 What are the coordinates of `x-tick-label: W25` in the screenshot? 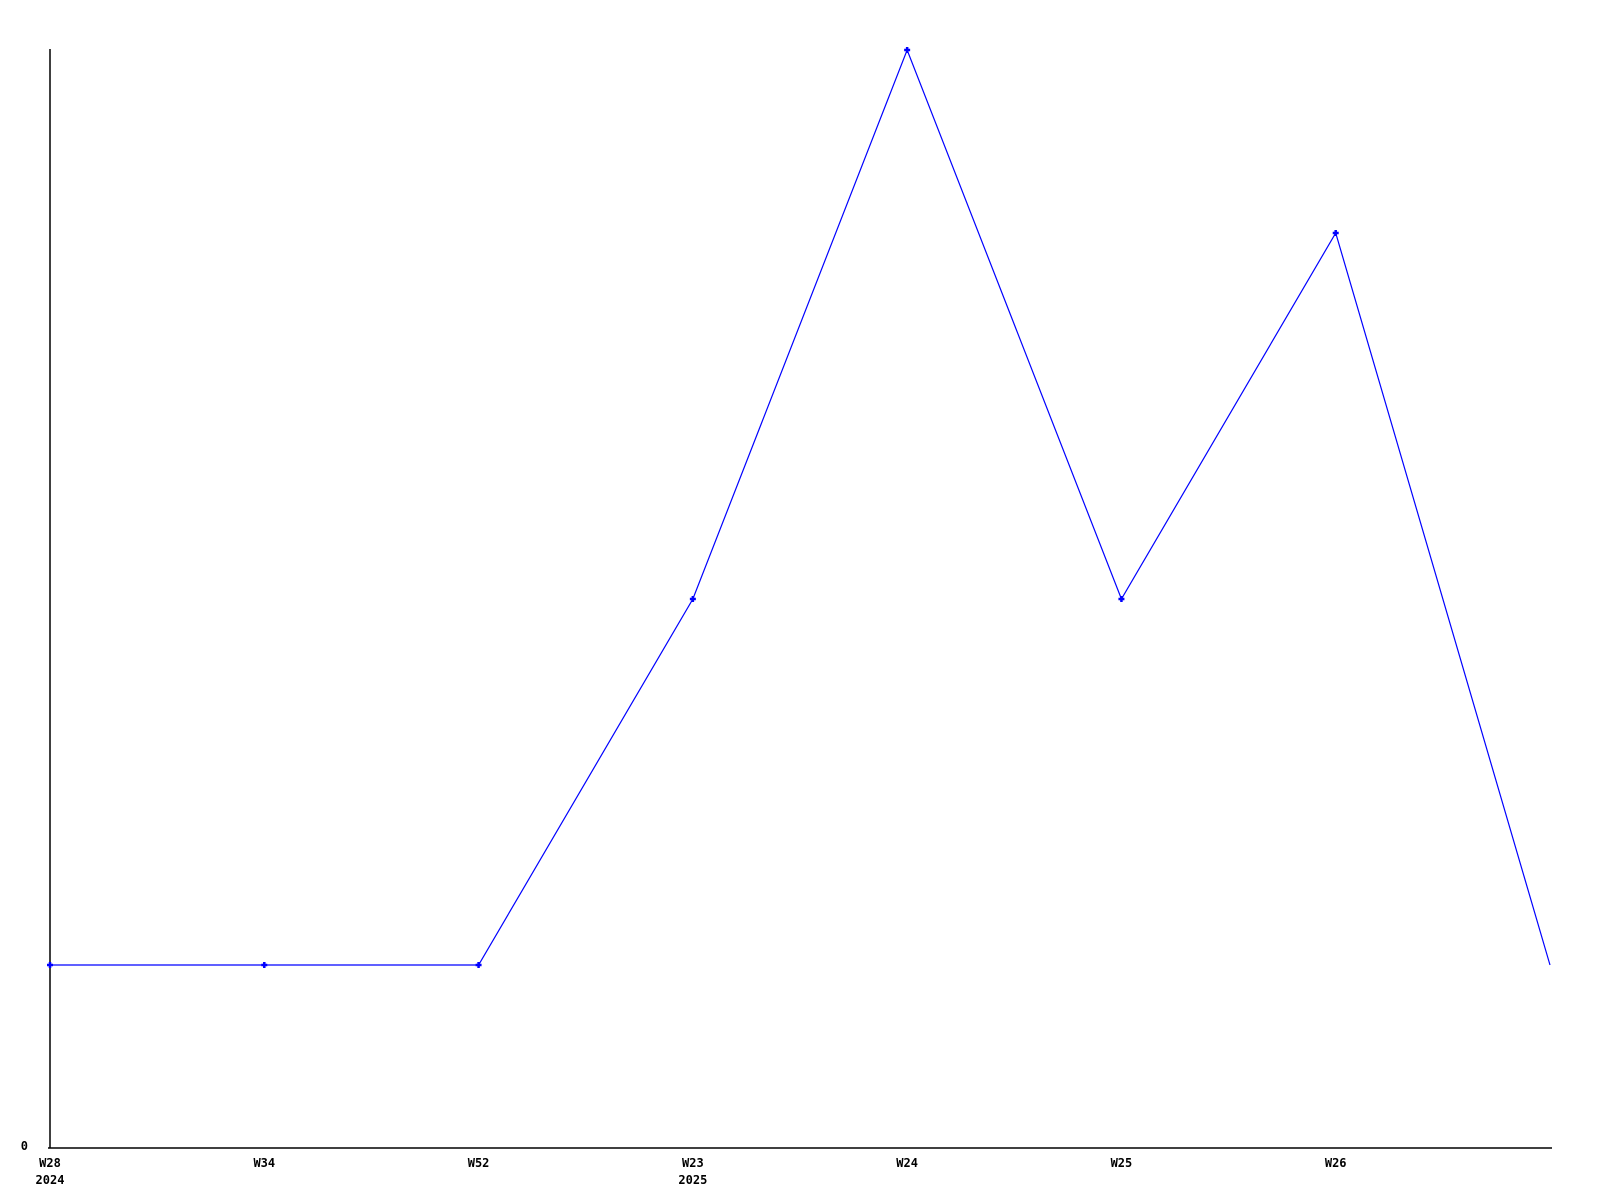 It's located at (1122, 1163).